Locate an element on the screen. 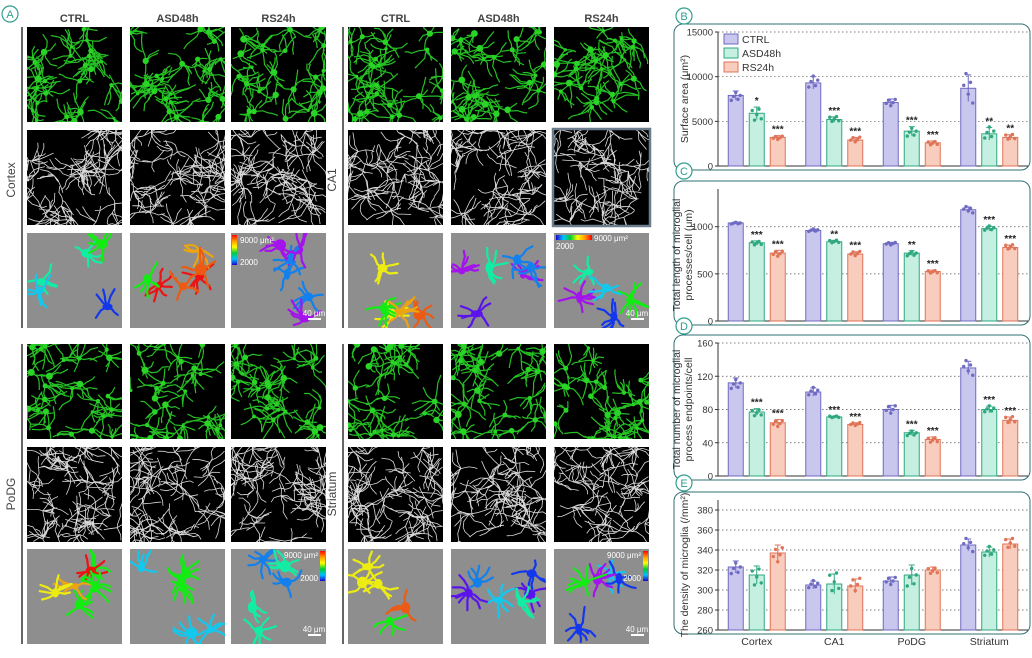  colorbar-max-label: 9000 μm² is located at coordinates (624, 555).